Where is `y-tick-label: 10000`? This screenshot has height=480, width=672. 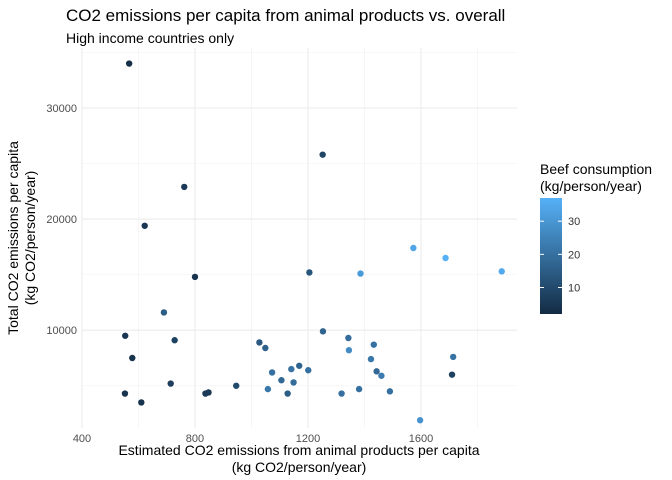
y-tick-label: 10000 is located at coordinates (61, 331).